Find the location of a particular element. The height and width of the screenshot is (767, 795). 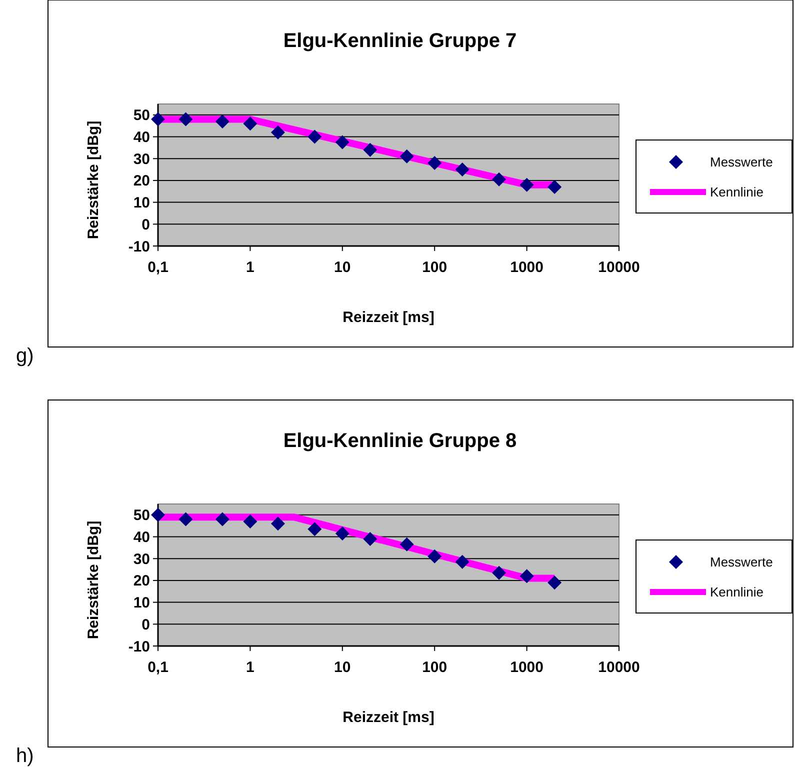

text: h) is located at coordinates (25, 756).